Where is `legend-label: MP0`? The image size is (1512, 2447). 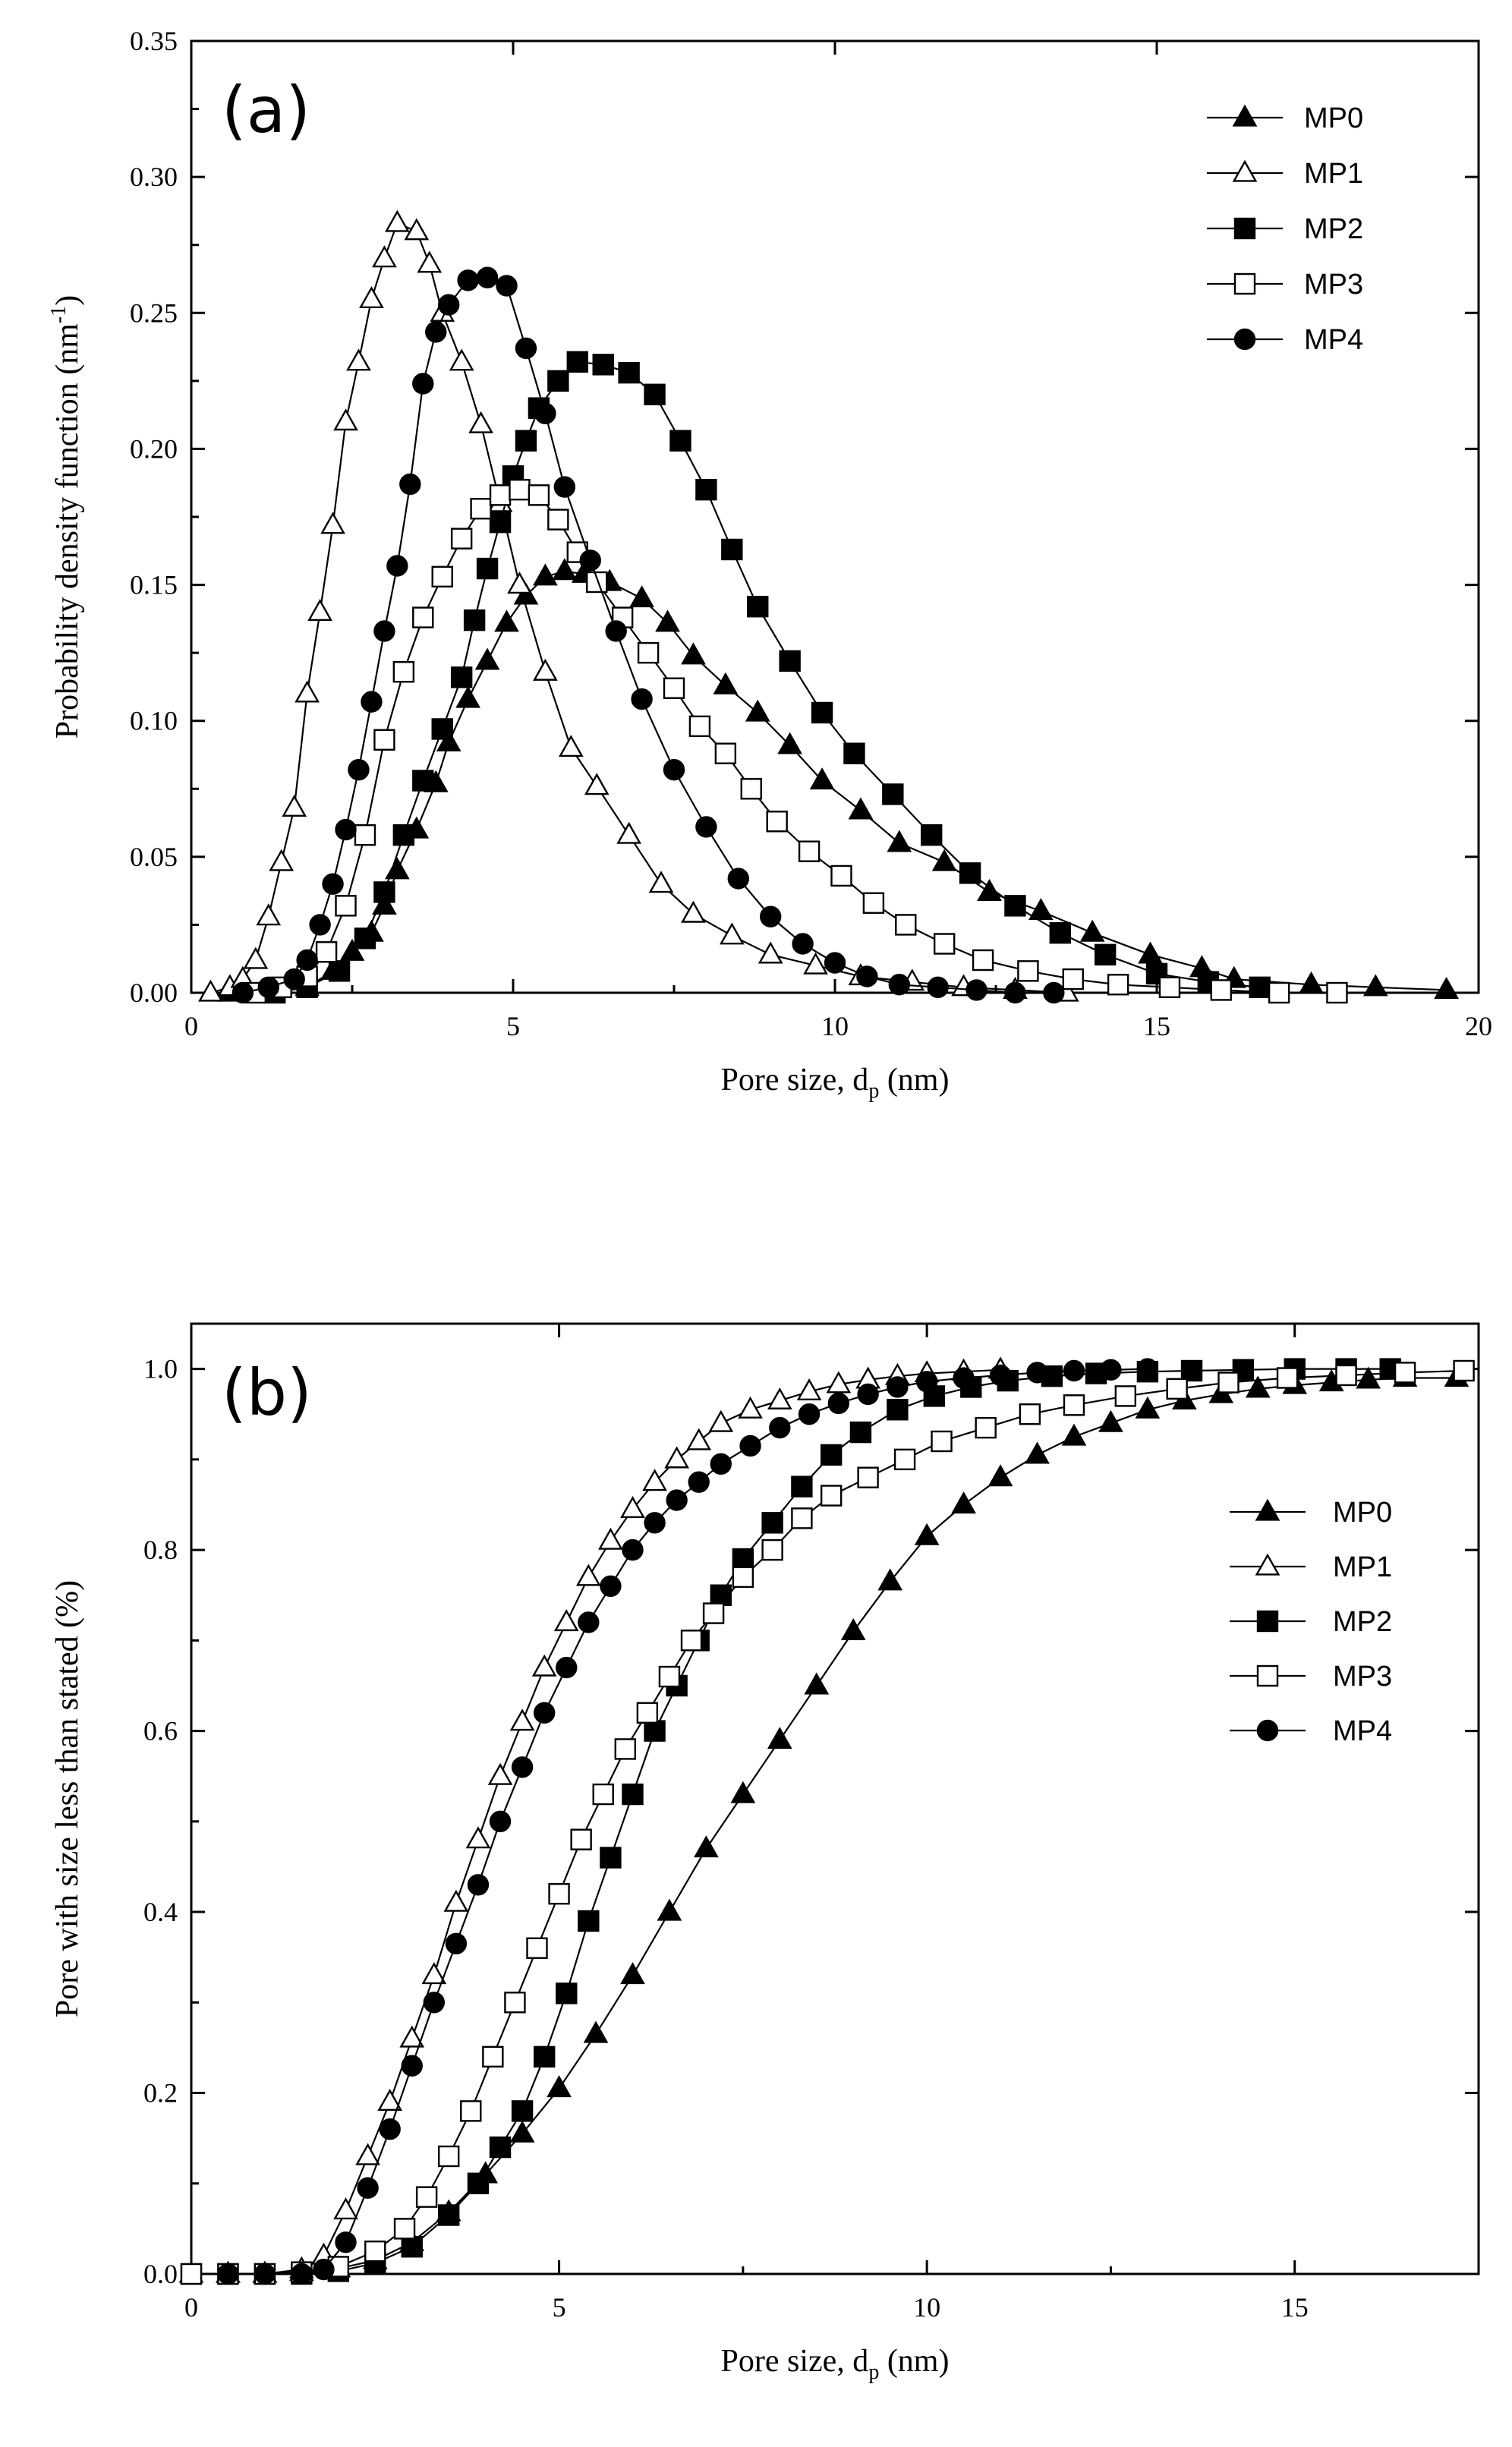
legend-label: MP0 is located at coordinates (1362, 1513).